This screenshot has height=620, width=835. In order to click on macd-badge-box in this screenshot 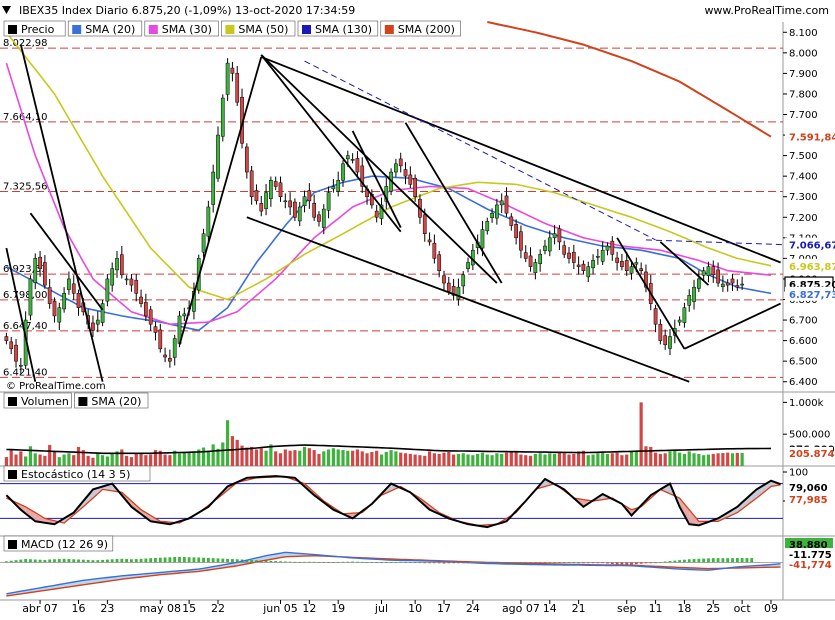, I will do `click(809, 544)`.